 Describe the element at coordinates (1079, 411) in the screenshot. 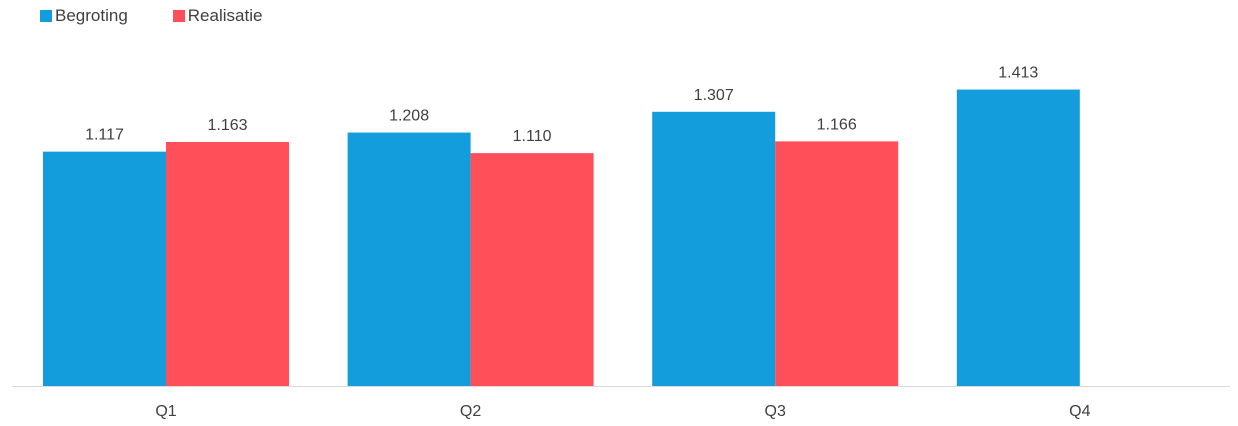

I see `x-tick-label-q4: Q4` at that location.